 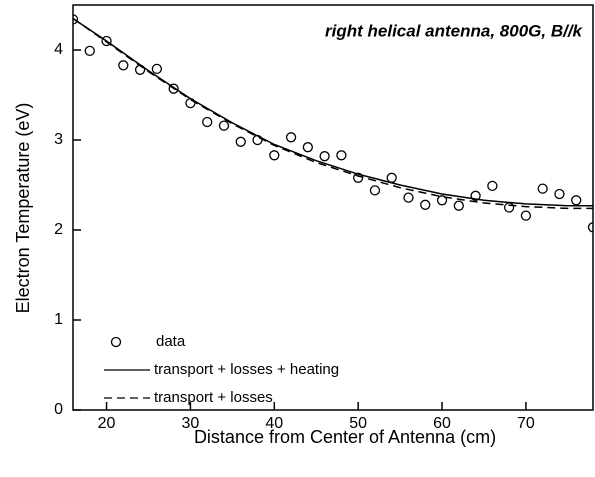 What do you see at coordinates (358, 423) in the screenshot?
I see `x-tick-label: 50` at bounding box center [358, 423].